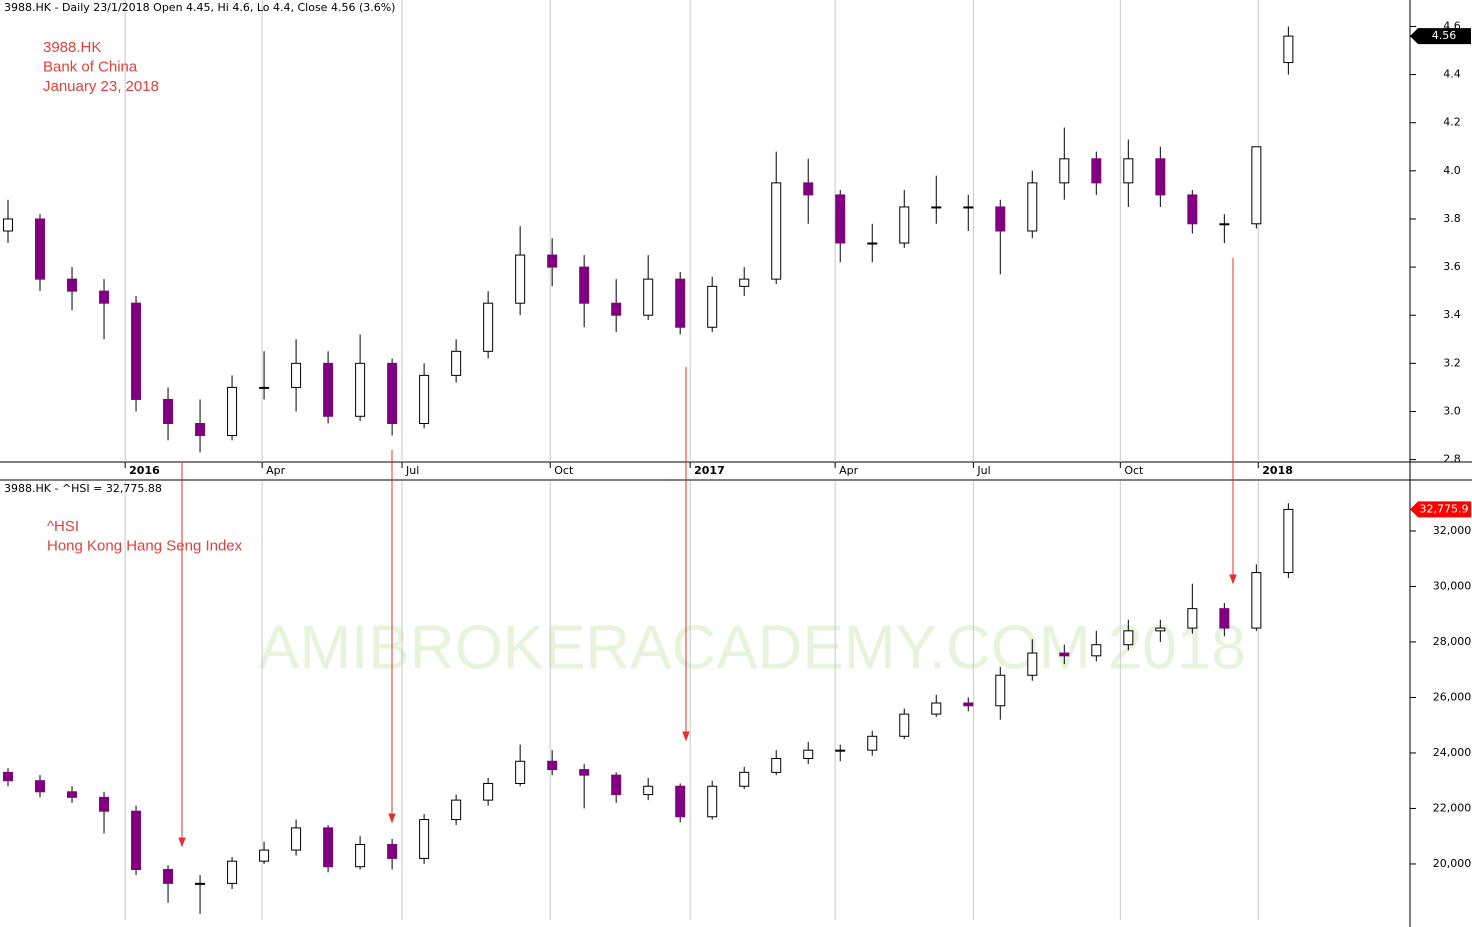 Image resolution: width=1472 pixels, height=927 pixels. What do you see at coordinates (1440, 509) in the screenshot?
I see `price-tag-box` at bounding box center [1440, 509].